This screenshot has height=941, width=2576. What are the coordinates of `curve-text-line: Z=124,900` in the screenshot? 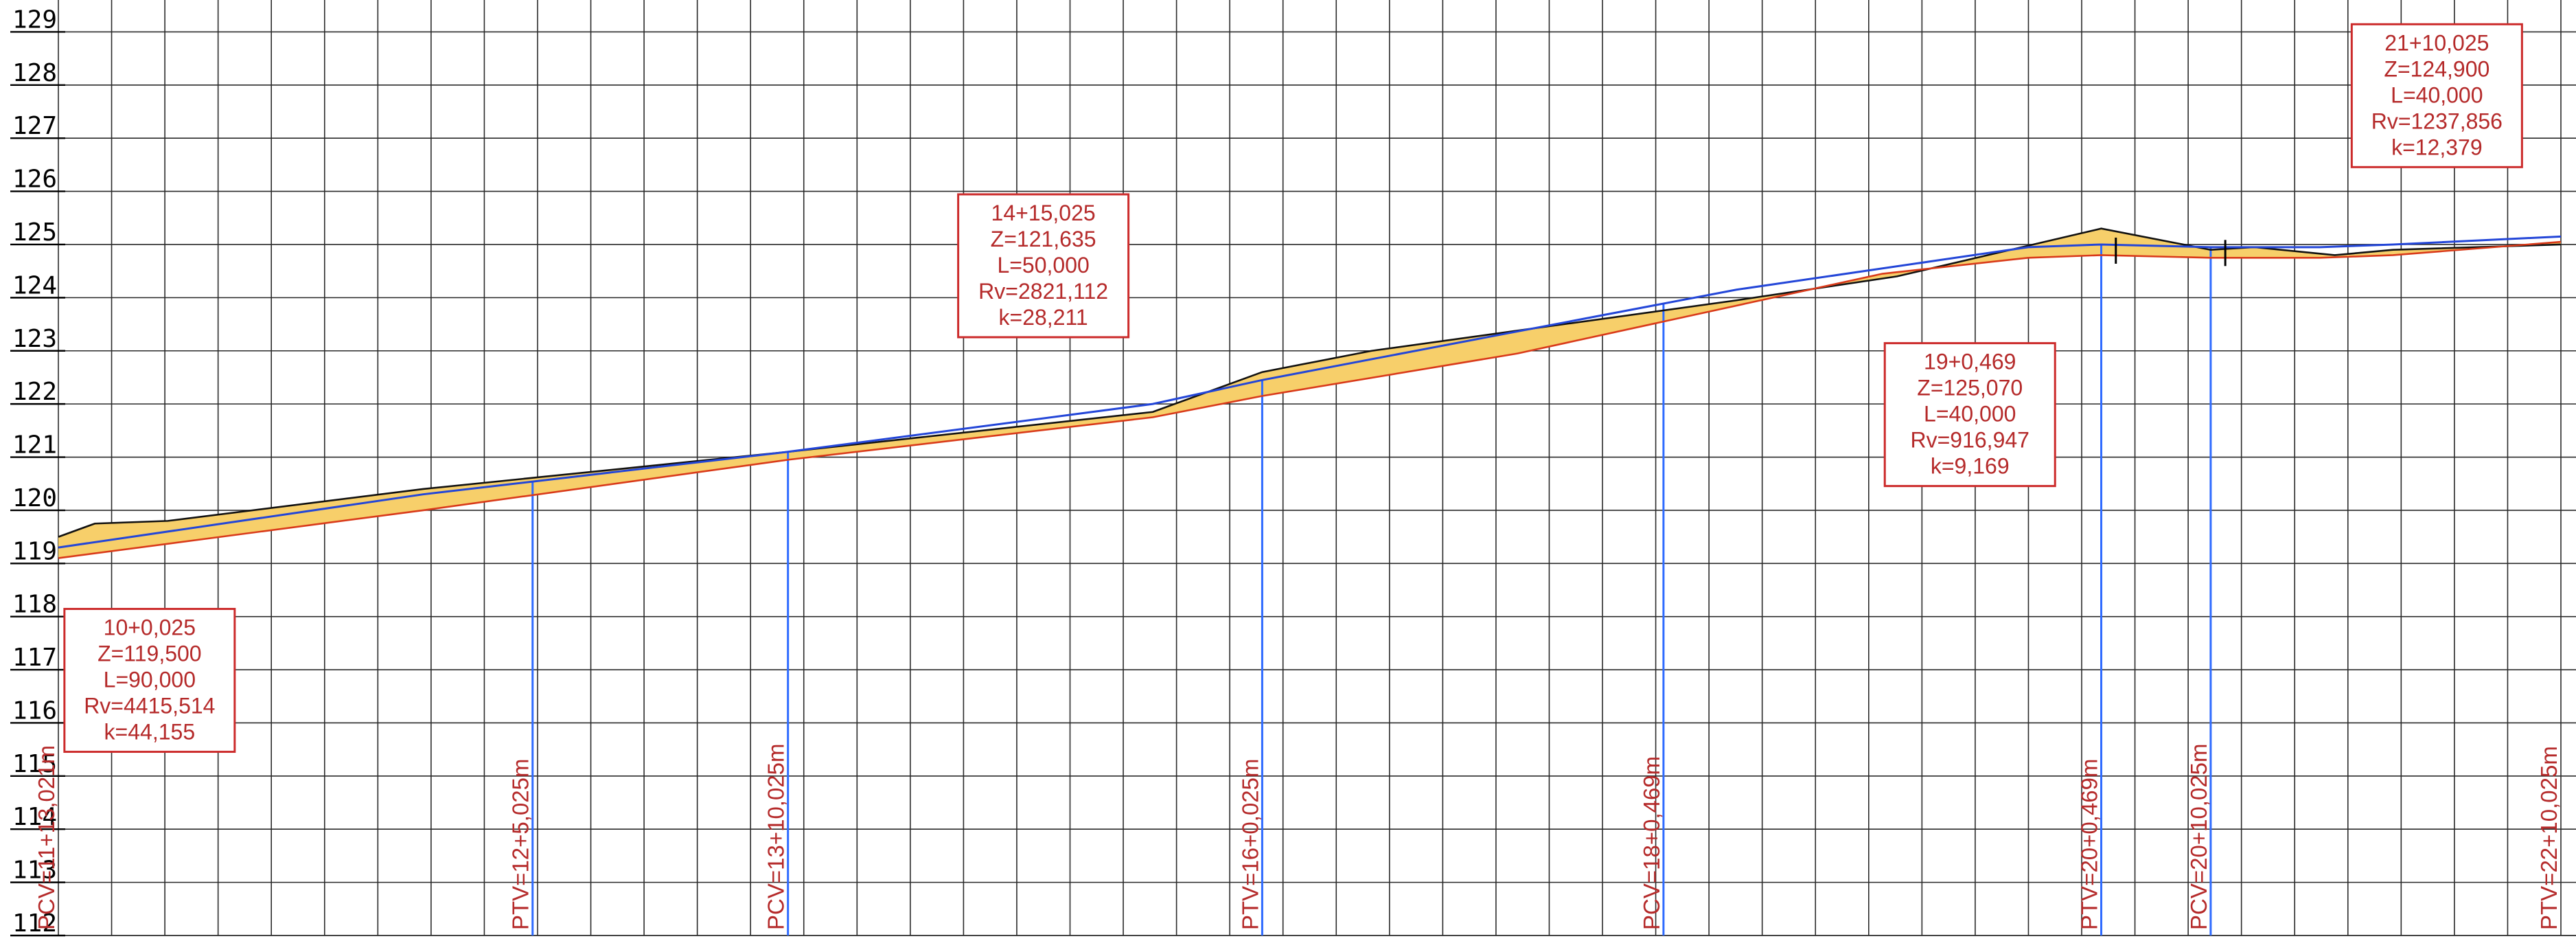 It's located at (2436, 68).